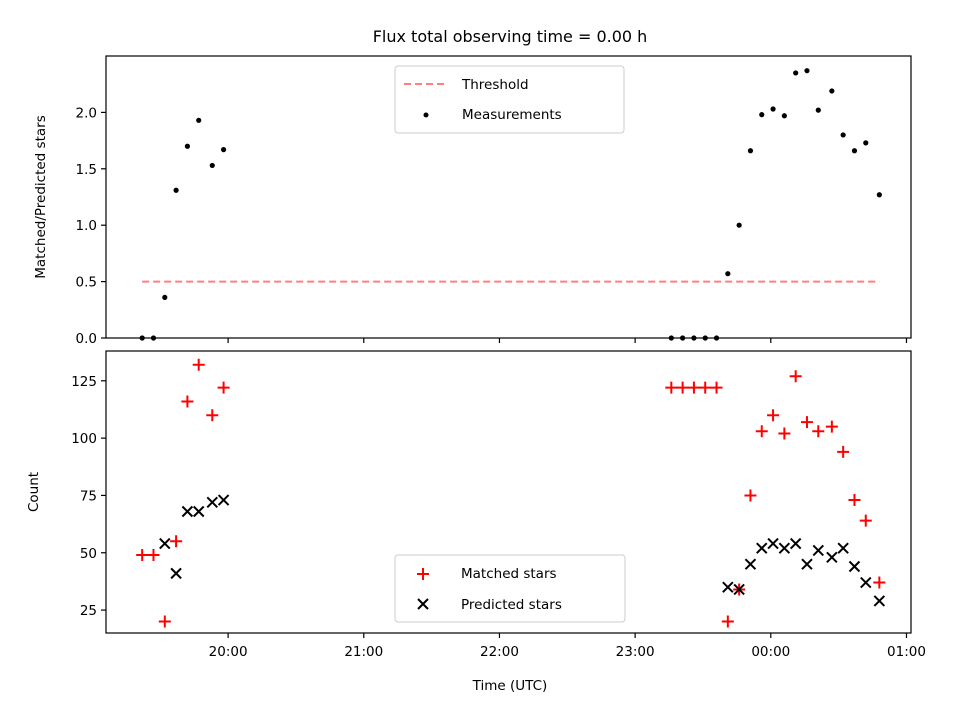  Describe the element at coordinates (499, 652) in the screenshot. I see `x-tick-label: 22:00` at that location.